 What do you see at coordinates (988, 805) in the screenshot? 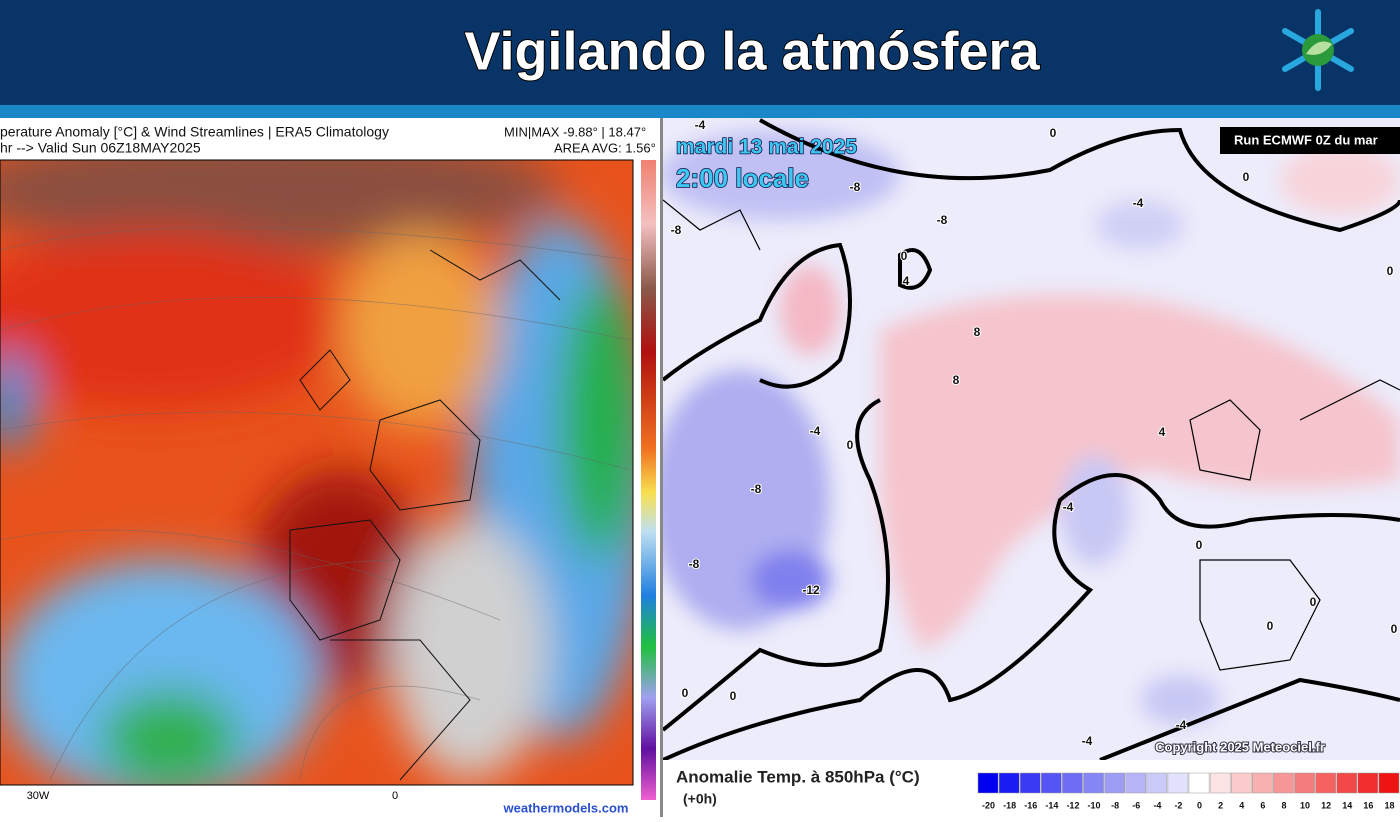
I see `colorbar-label: -20` at bounding box center [988, 805].